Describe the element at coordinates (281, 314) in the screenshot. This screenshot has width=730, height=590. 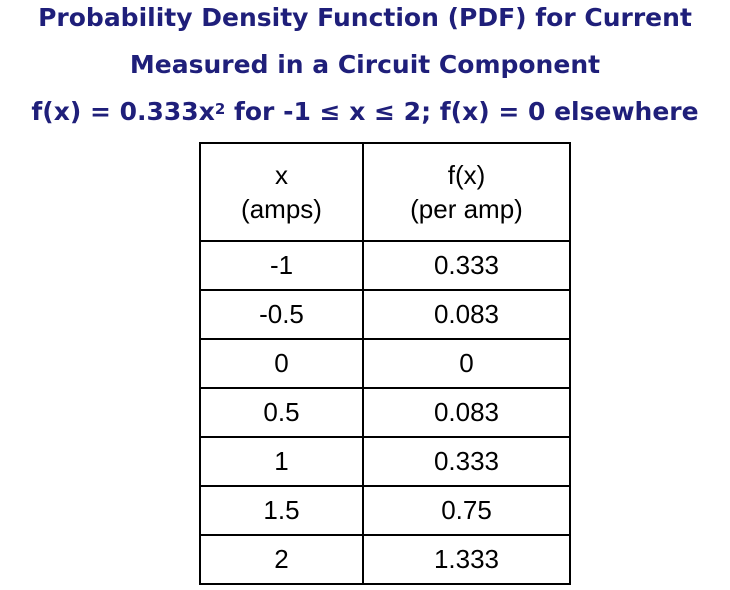
I see `x-value-cell: -0.5` at that location.